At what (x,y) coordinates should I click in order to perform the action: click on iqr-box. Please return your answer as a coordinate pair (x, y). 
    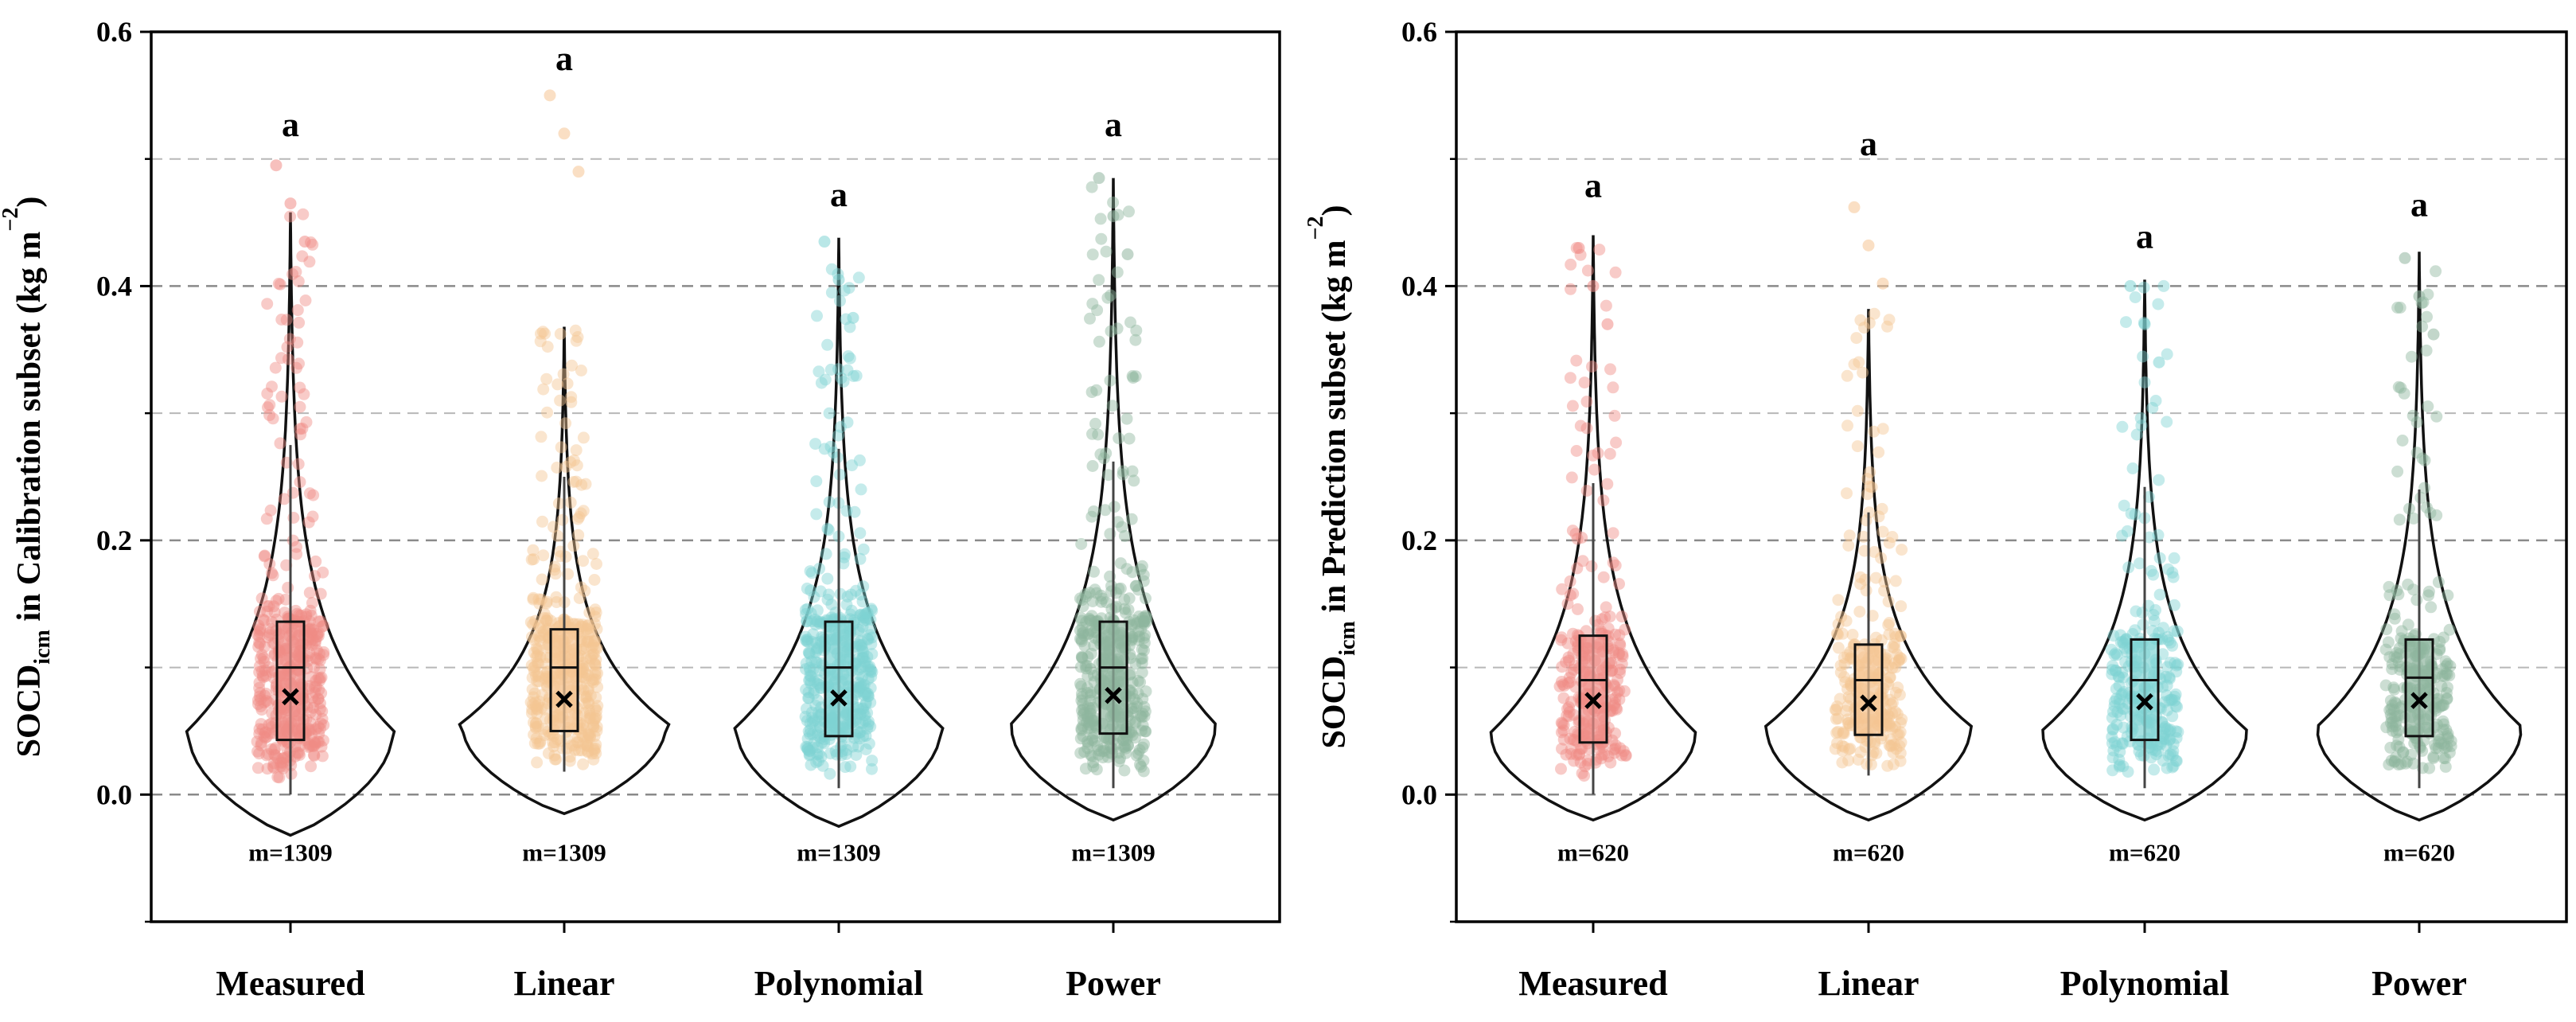
    Looking at the image, I should click on (1593, 689).